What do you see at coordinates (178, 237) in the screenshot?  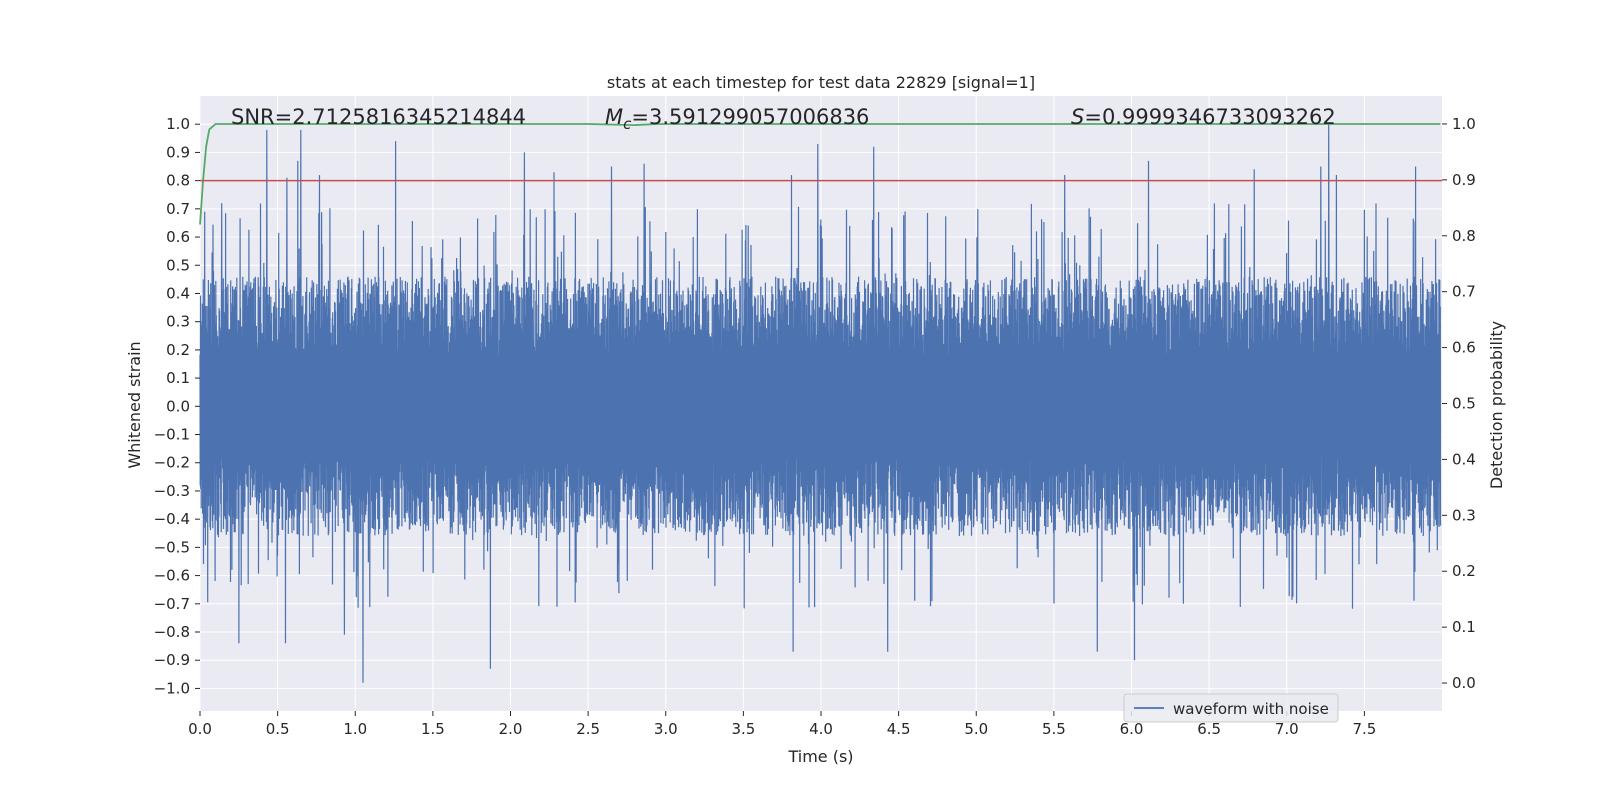 I see `y-tick-label: 0.6` at bounding box center [178, 237].